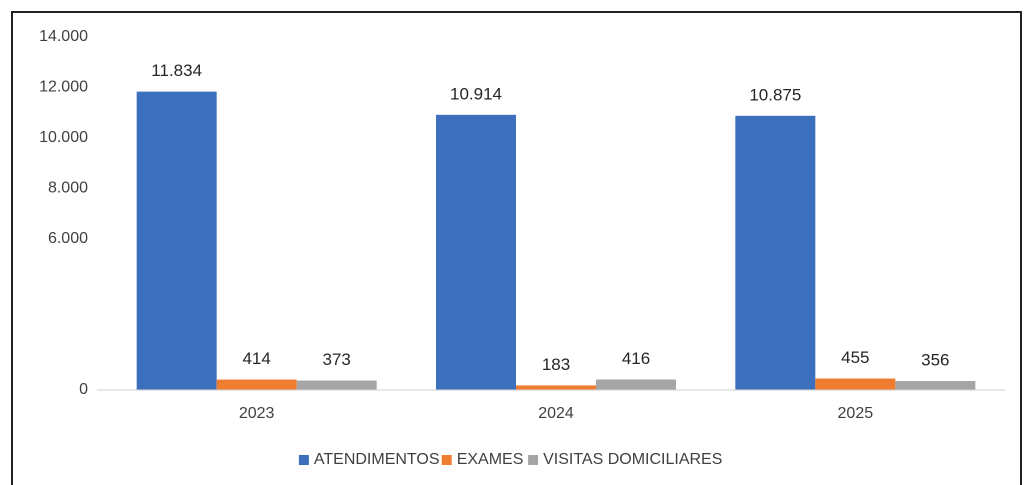 Image resolution: width=1025 pixels, height=485 pixels. I want to click on data-label: 10.914, so click(476, 93).